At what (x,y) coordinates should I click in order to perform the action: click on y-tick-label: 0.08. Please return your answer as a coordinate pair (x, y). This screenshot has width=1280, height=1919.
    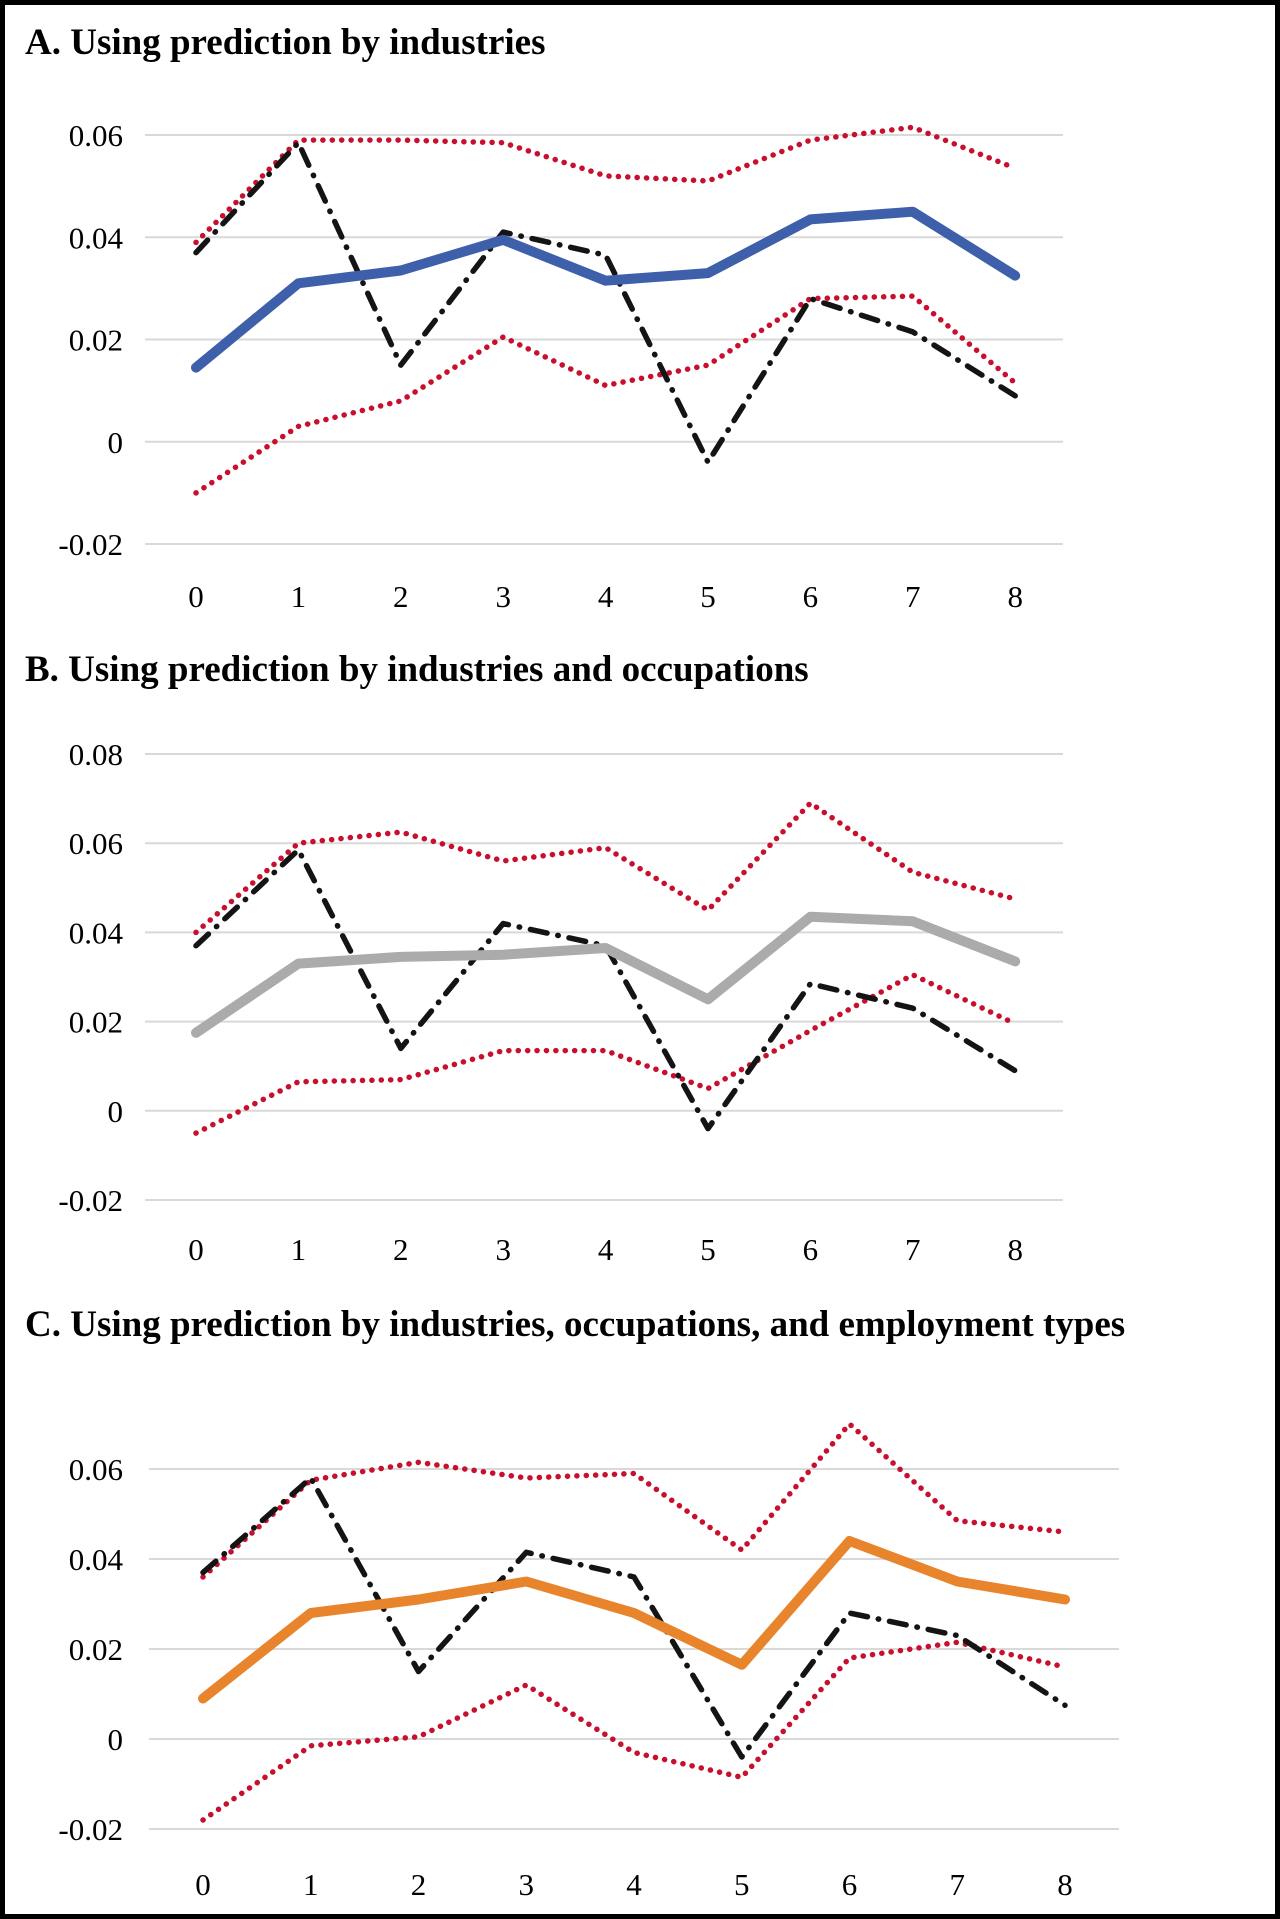
    Looking at the image, I should click on (96, 754).